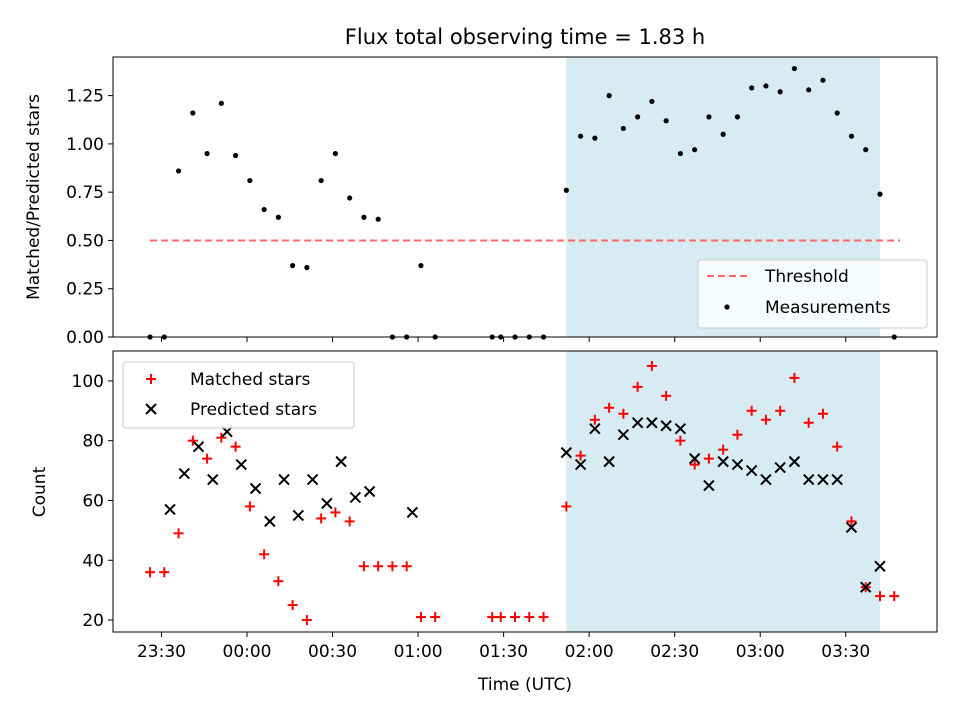 This screenshot has width=960, height=720. I want to click on legend-measurements-label: Measurements, so click(828, 308).